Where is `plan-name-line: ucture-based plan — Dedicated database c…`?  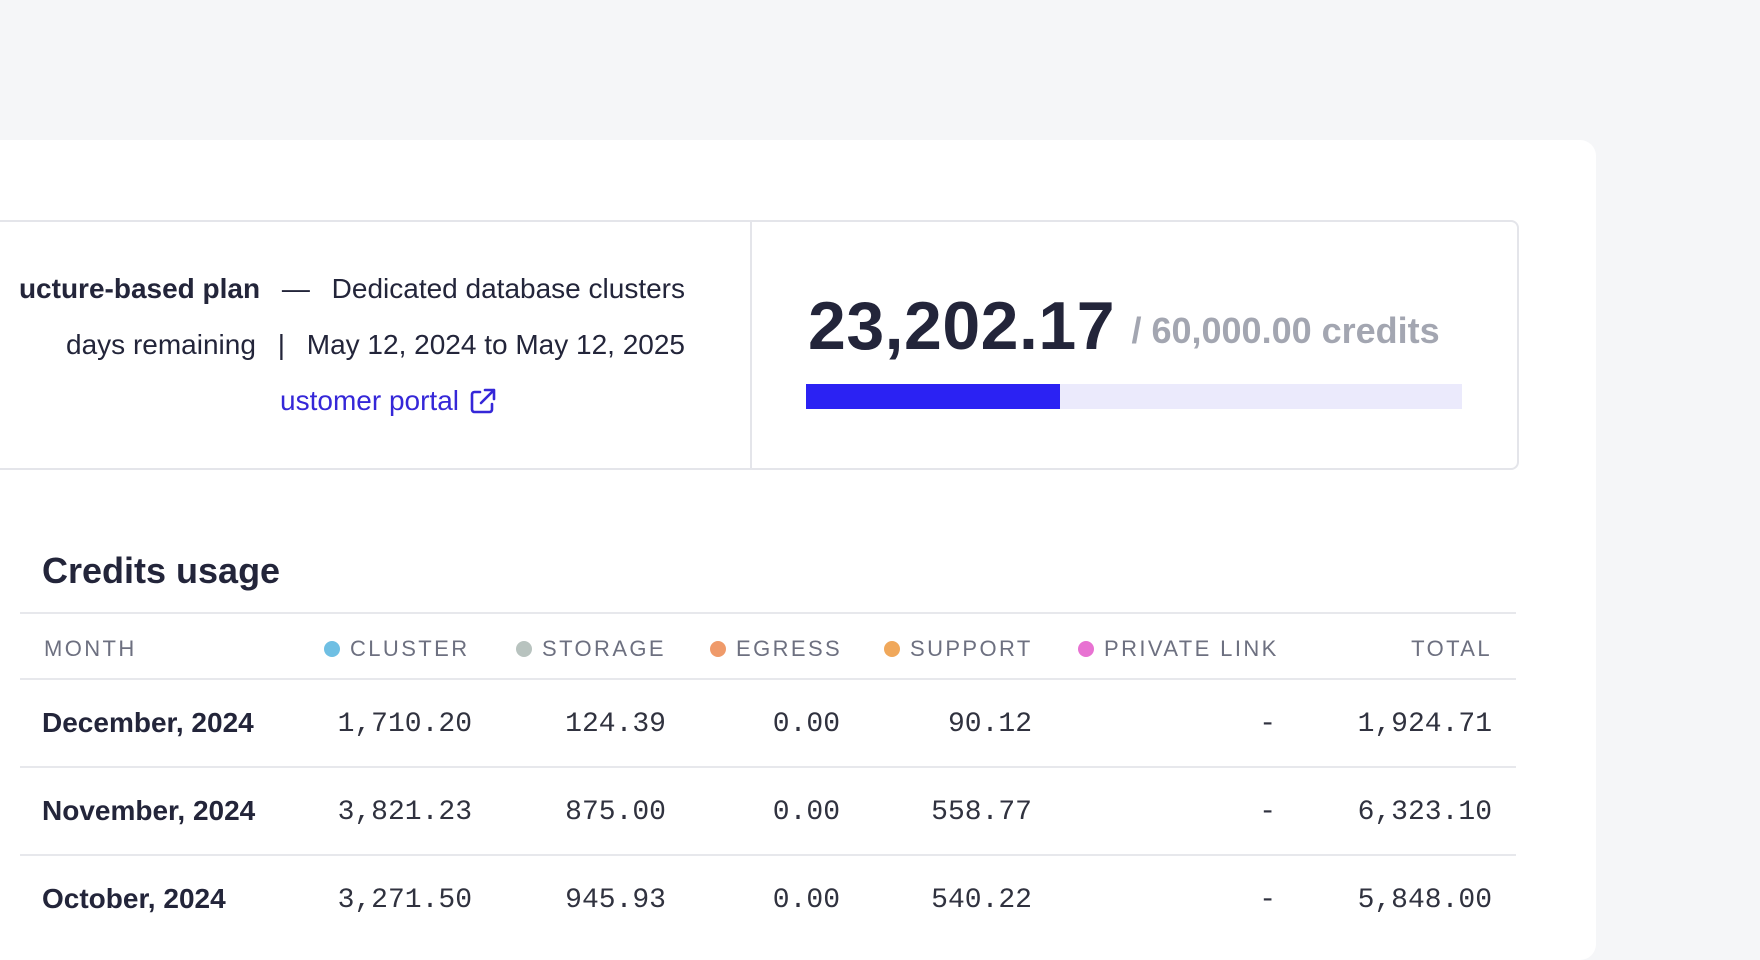
plan-name-line: ucture-based plan — Dedicated database c… is located at coordinates (352, 289).